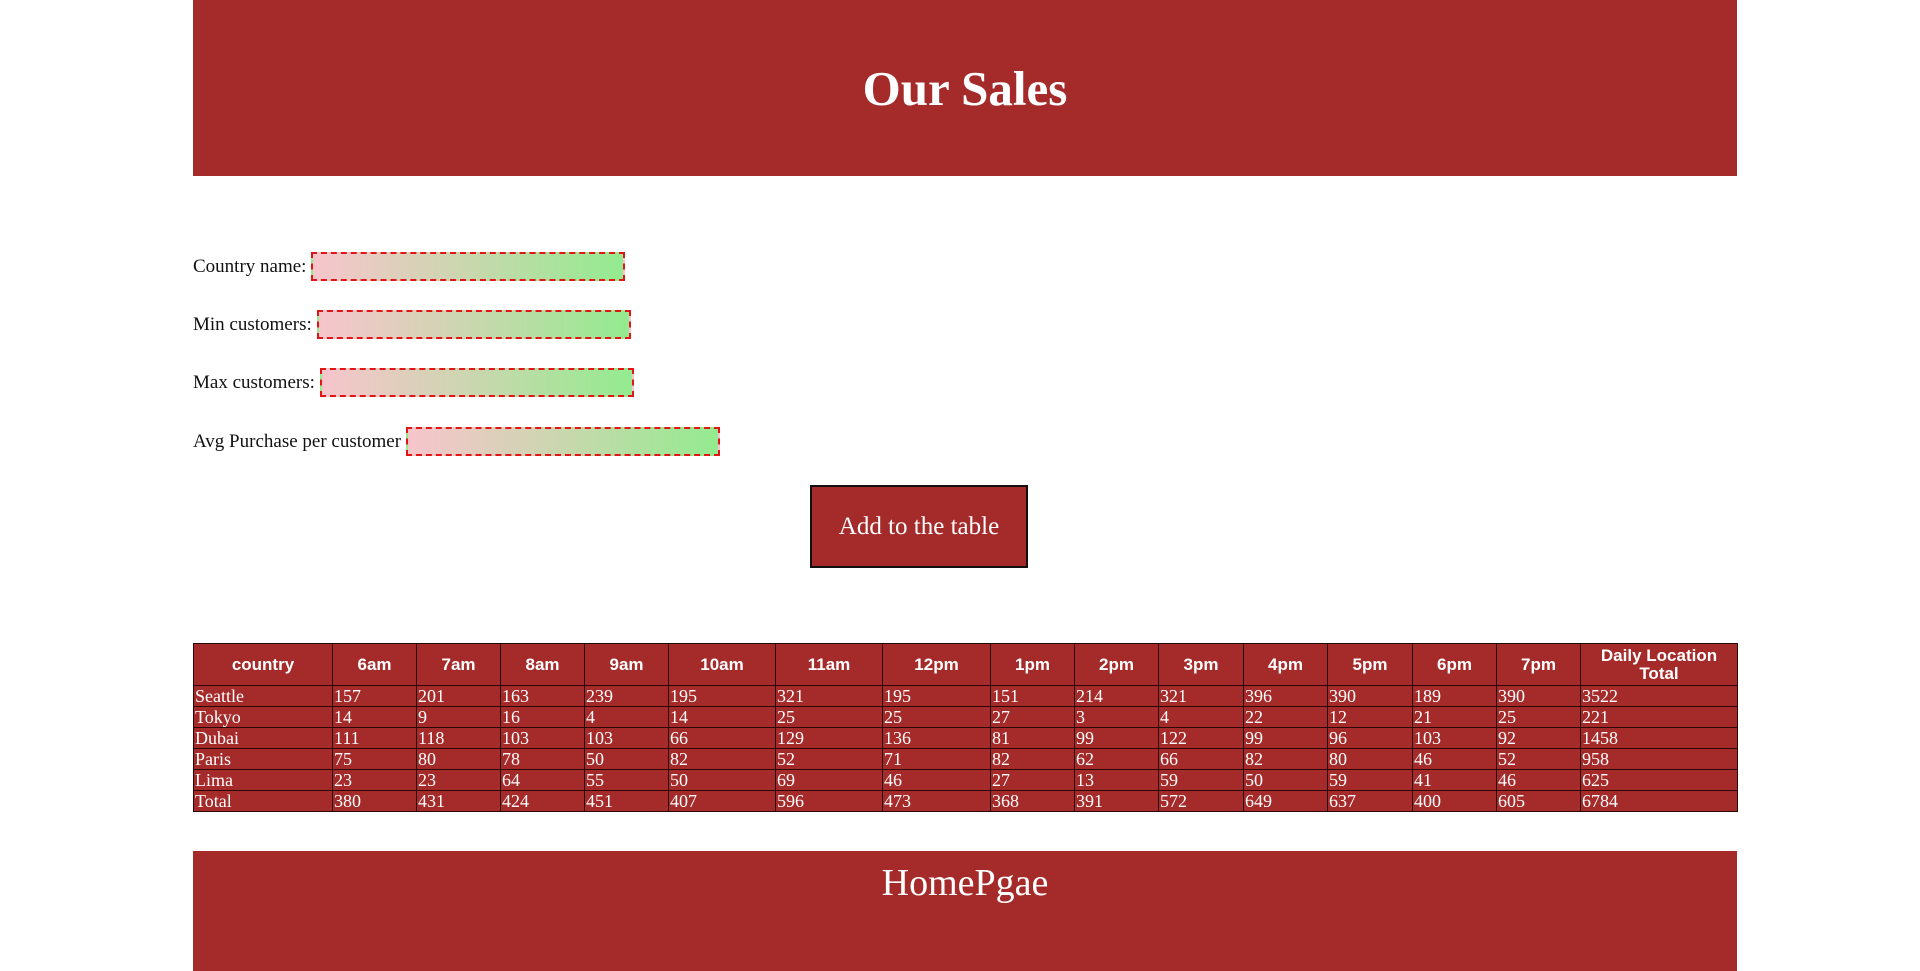 Image resolution: width=1920 pixels, height=971 pixels. I want to click on table-cell: 6784, so click(1659, 801).